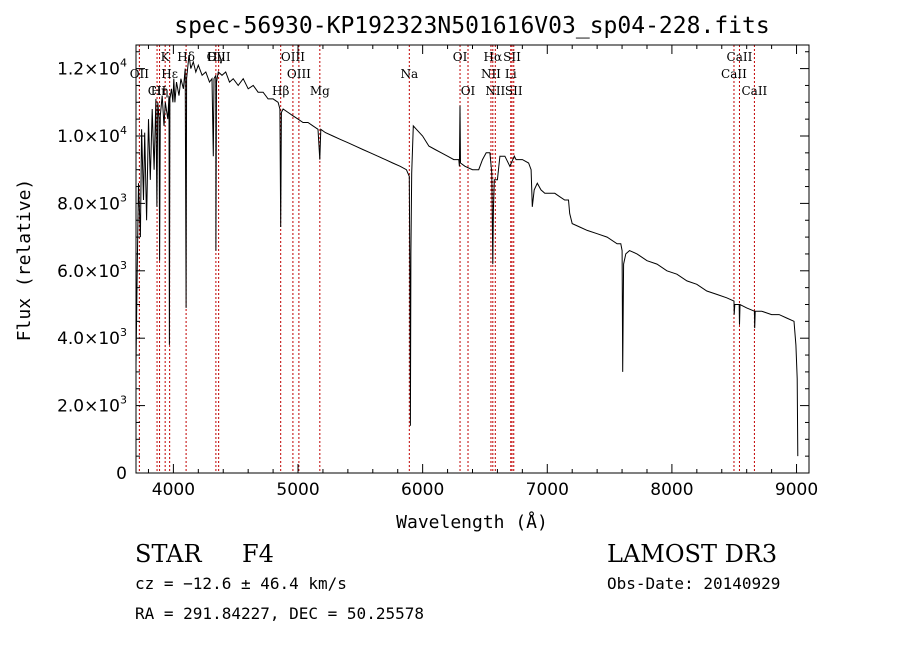  I want to click on y-tick-label: 1.2×10⁴, so click(92, 68).